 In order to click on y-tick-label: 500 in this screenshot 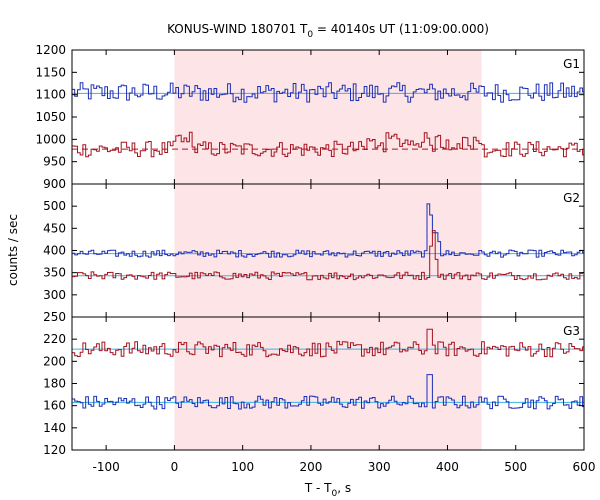, I will do `click(54, 206)`.